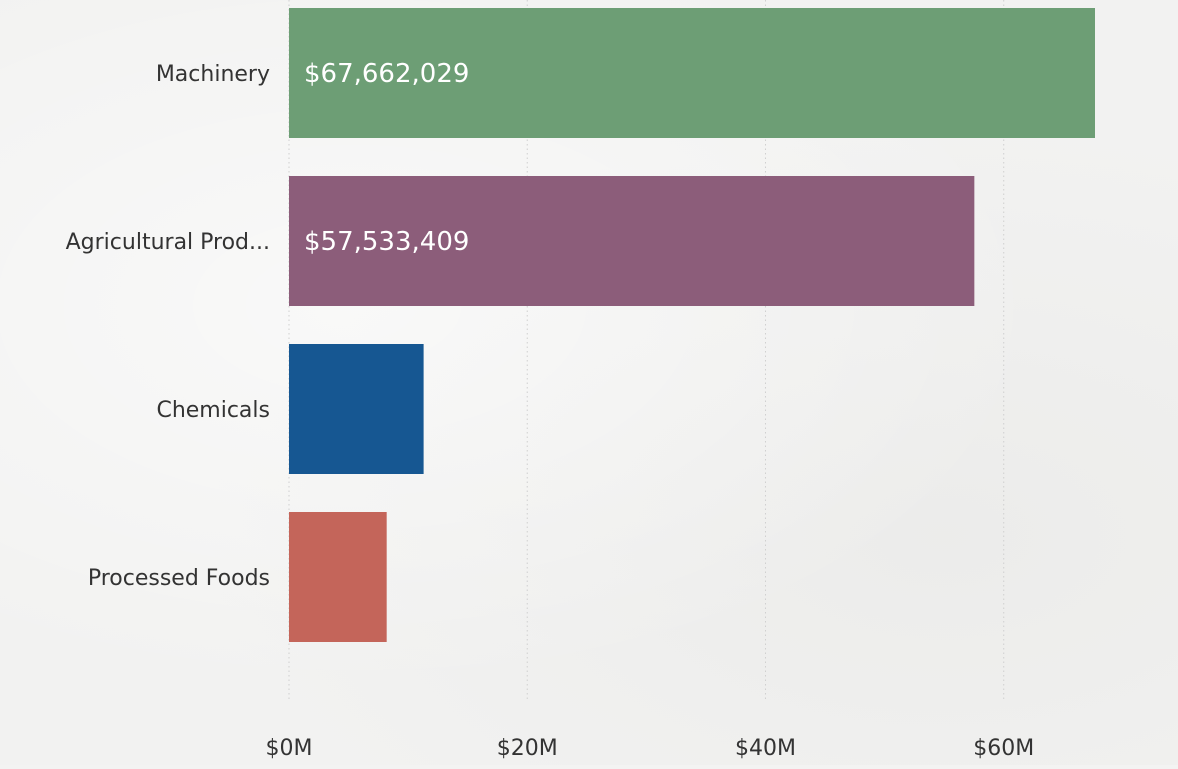  I want to click on category-label: Machinery, so click(213, 74).